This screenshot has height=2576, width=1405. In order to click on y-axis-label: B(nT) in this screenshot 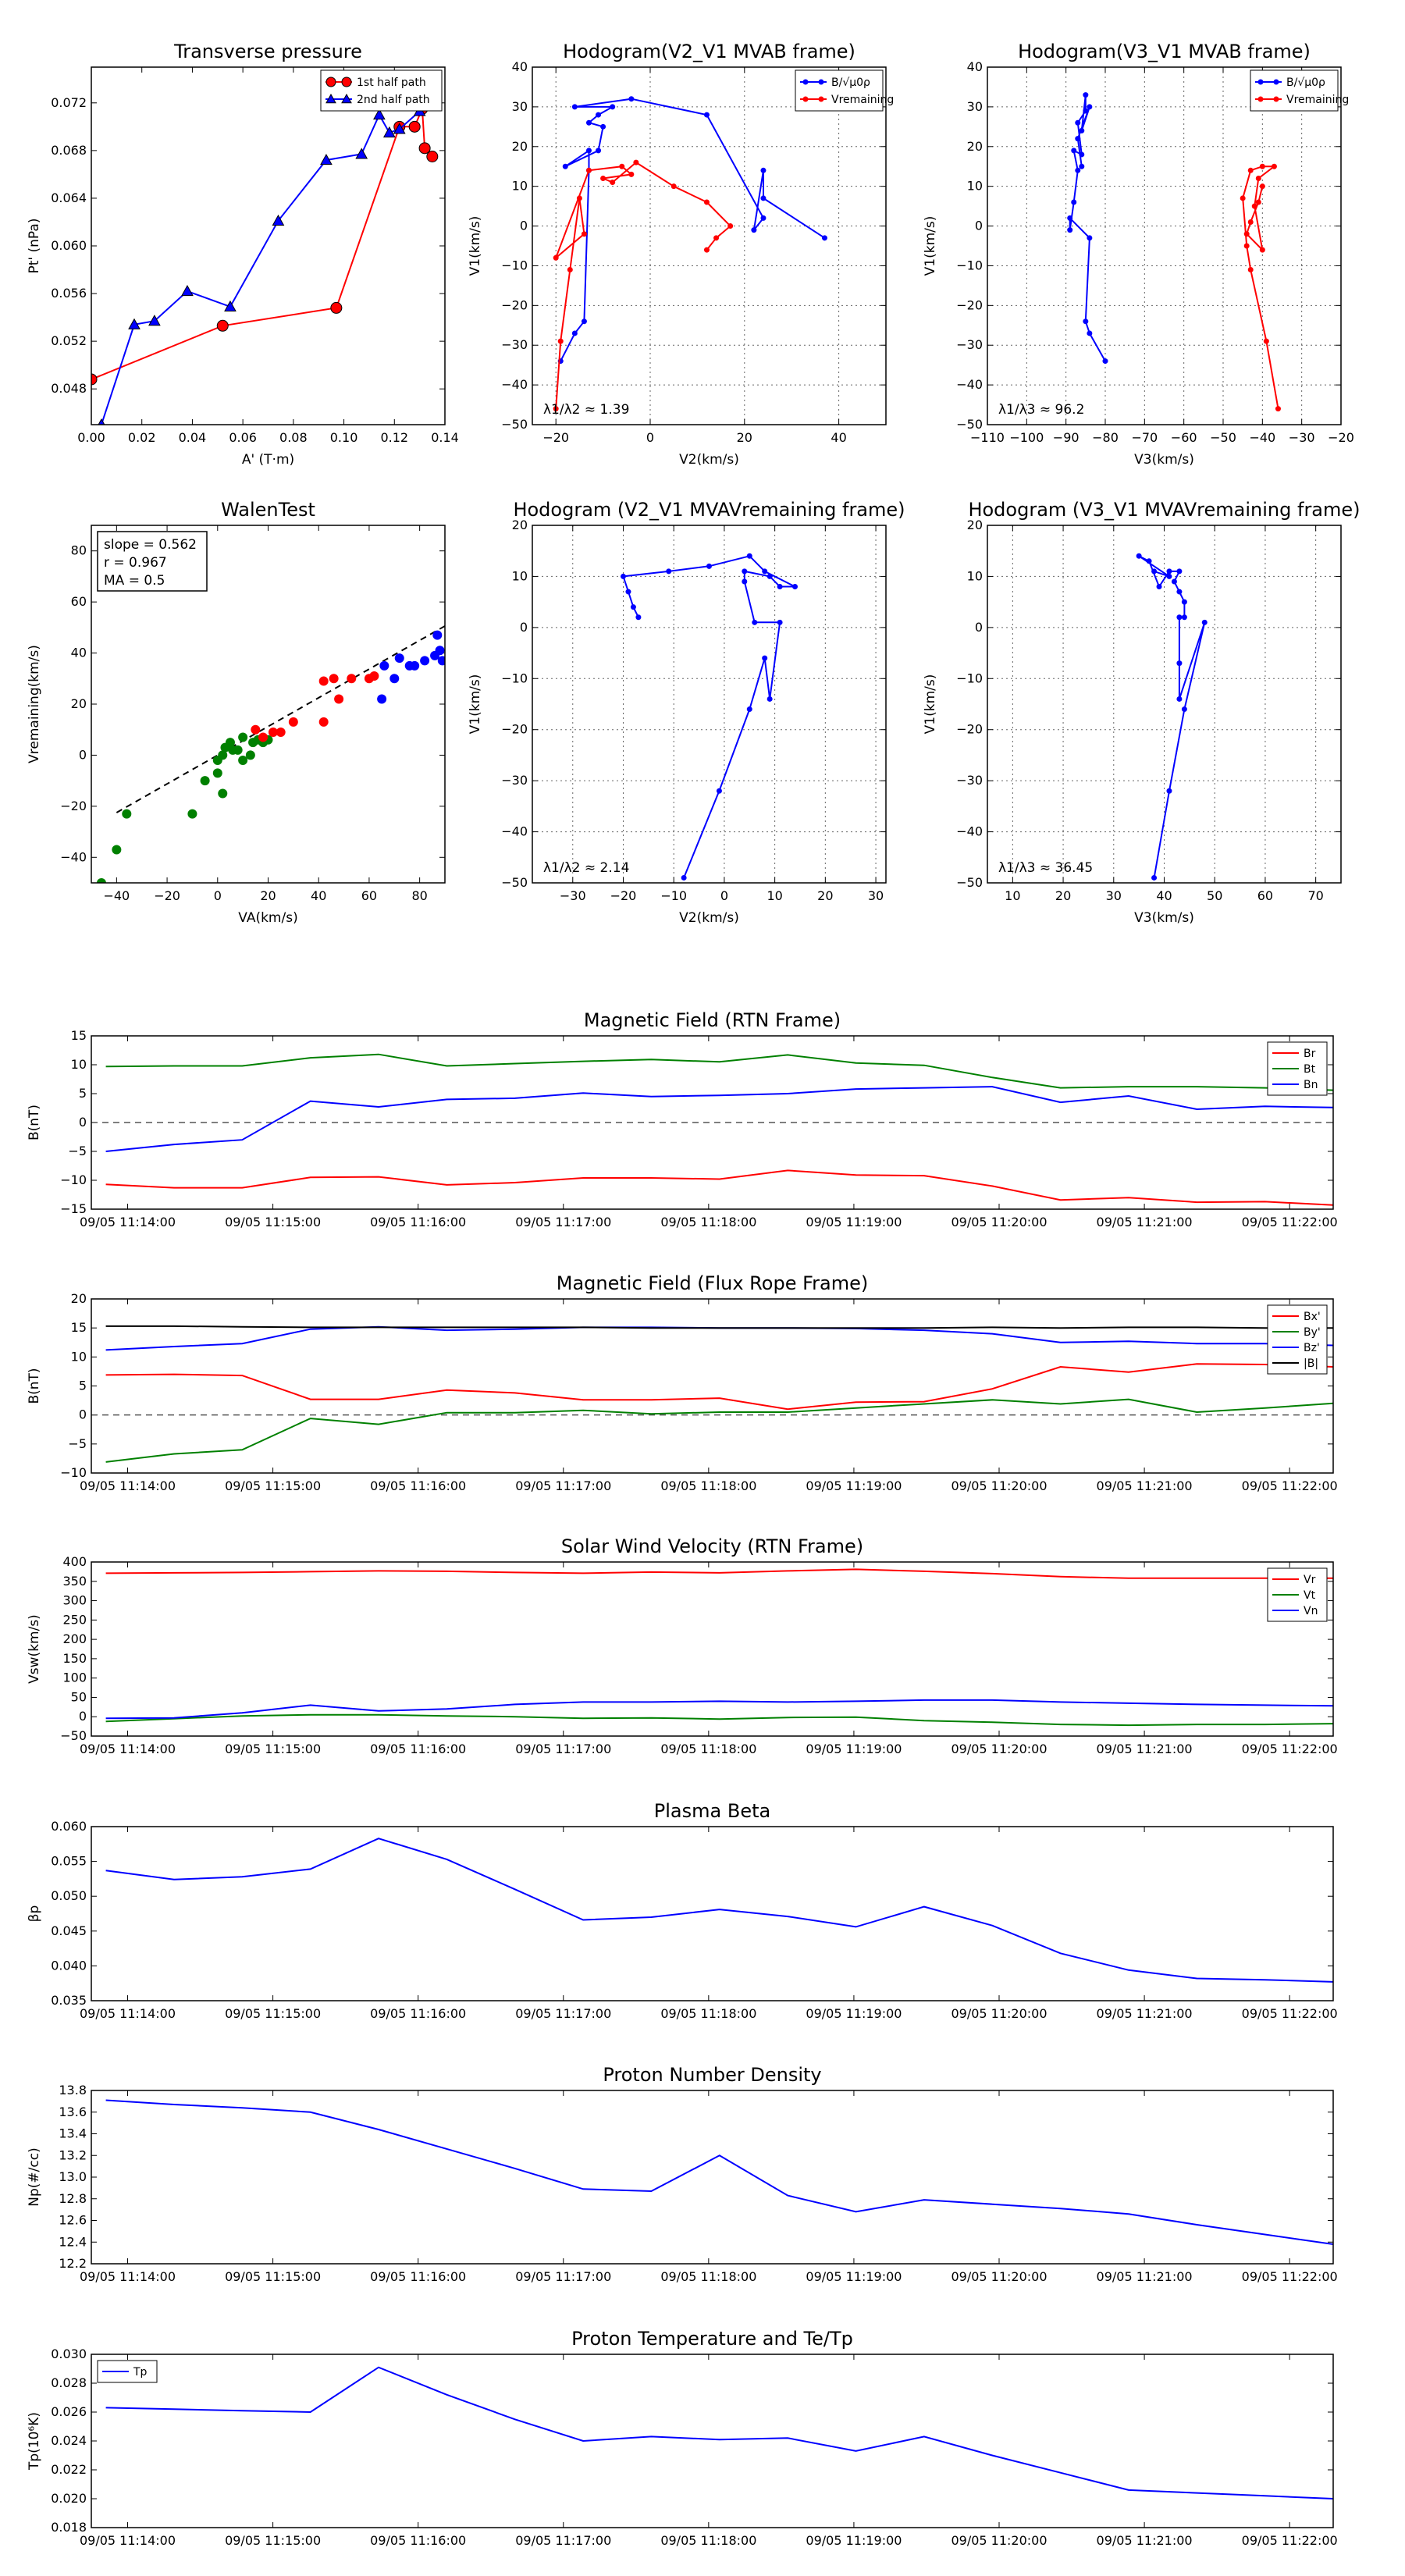, I will do `click(34, 1386)`.